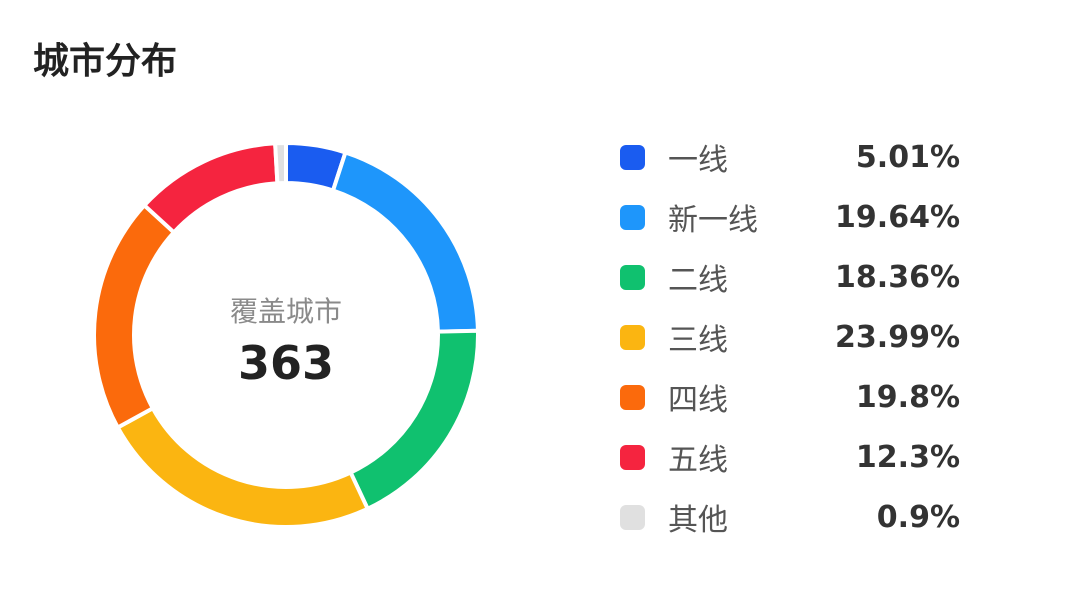 The image size is (1080, 600). I want to click on donut-slice-五线, so click(210, 188).